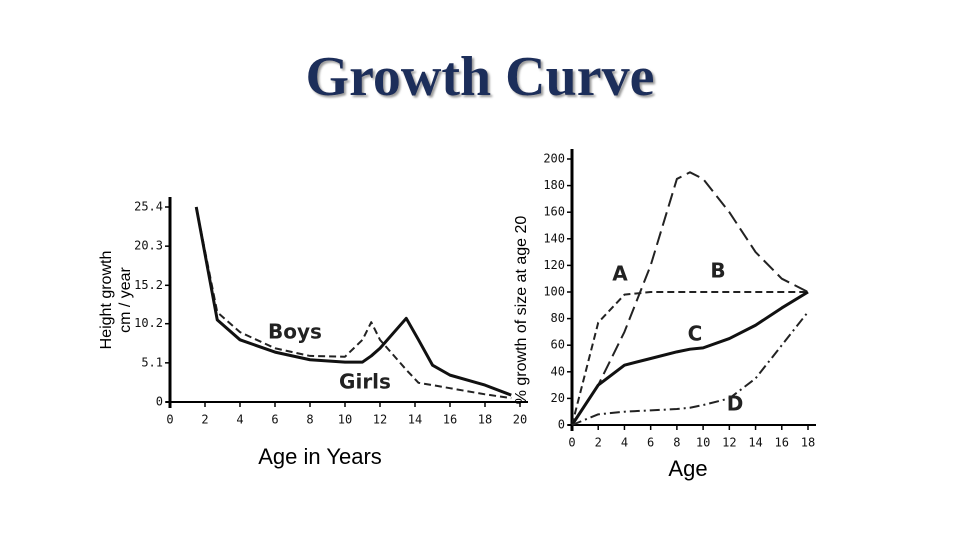 The width and height of the screenshot is (960, 540). What do you see at coordinates (320, 456) in the screenshot?
I see `x-axis-title: Age in Years` at bounding box center [320, 456].